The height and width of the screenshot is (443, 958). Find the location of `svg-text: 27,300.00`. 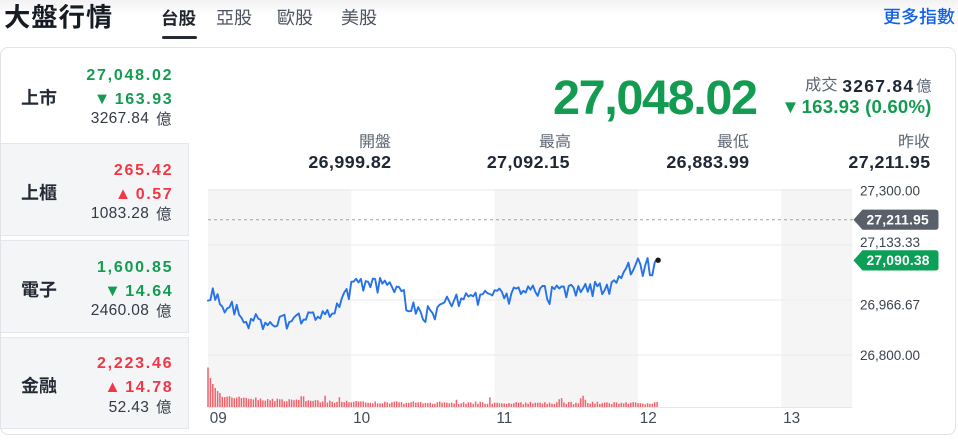

svg-text: 27,300.00 is located at coordinates (890, 191).